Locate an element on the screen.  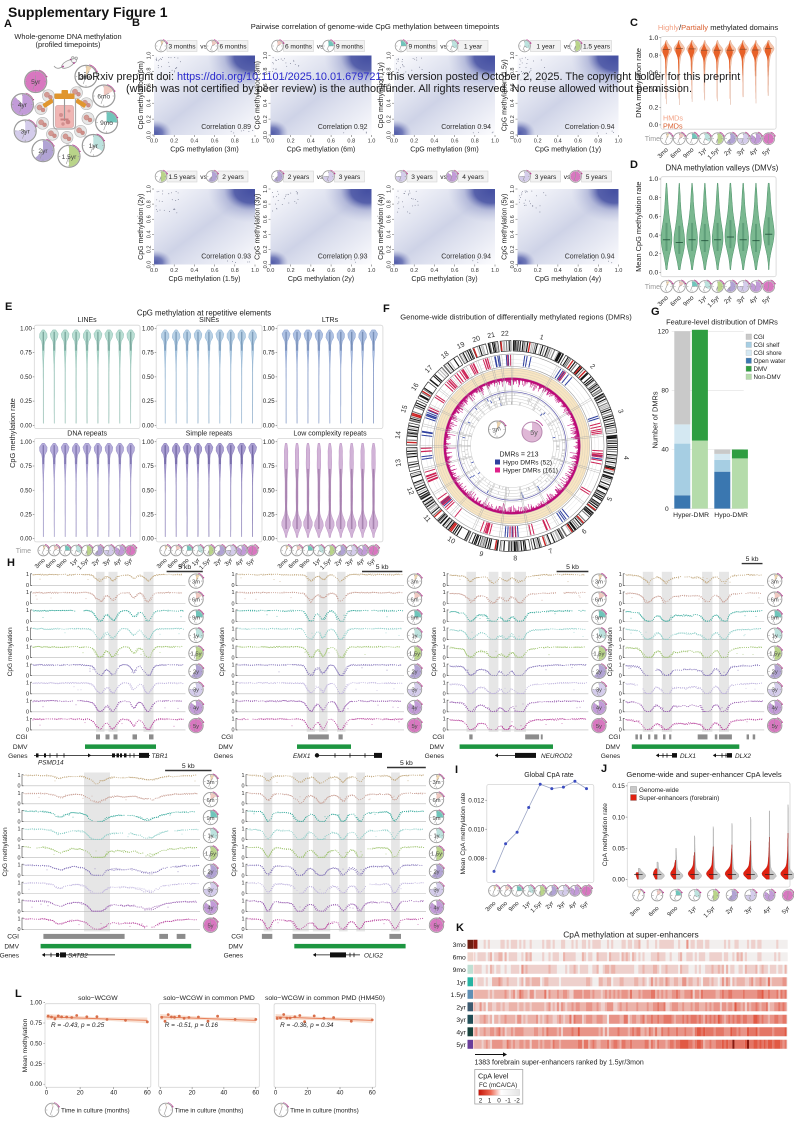
svg-text: (profiled timepoints) is located at coordinates (68, 44).